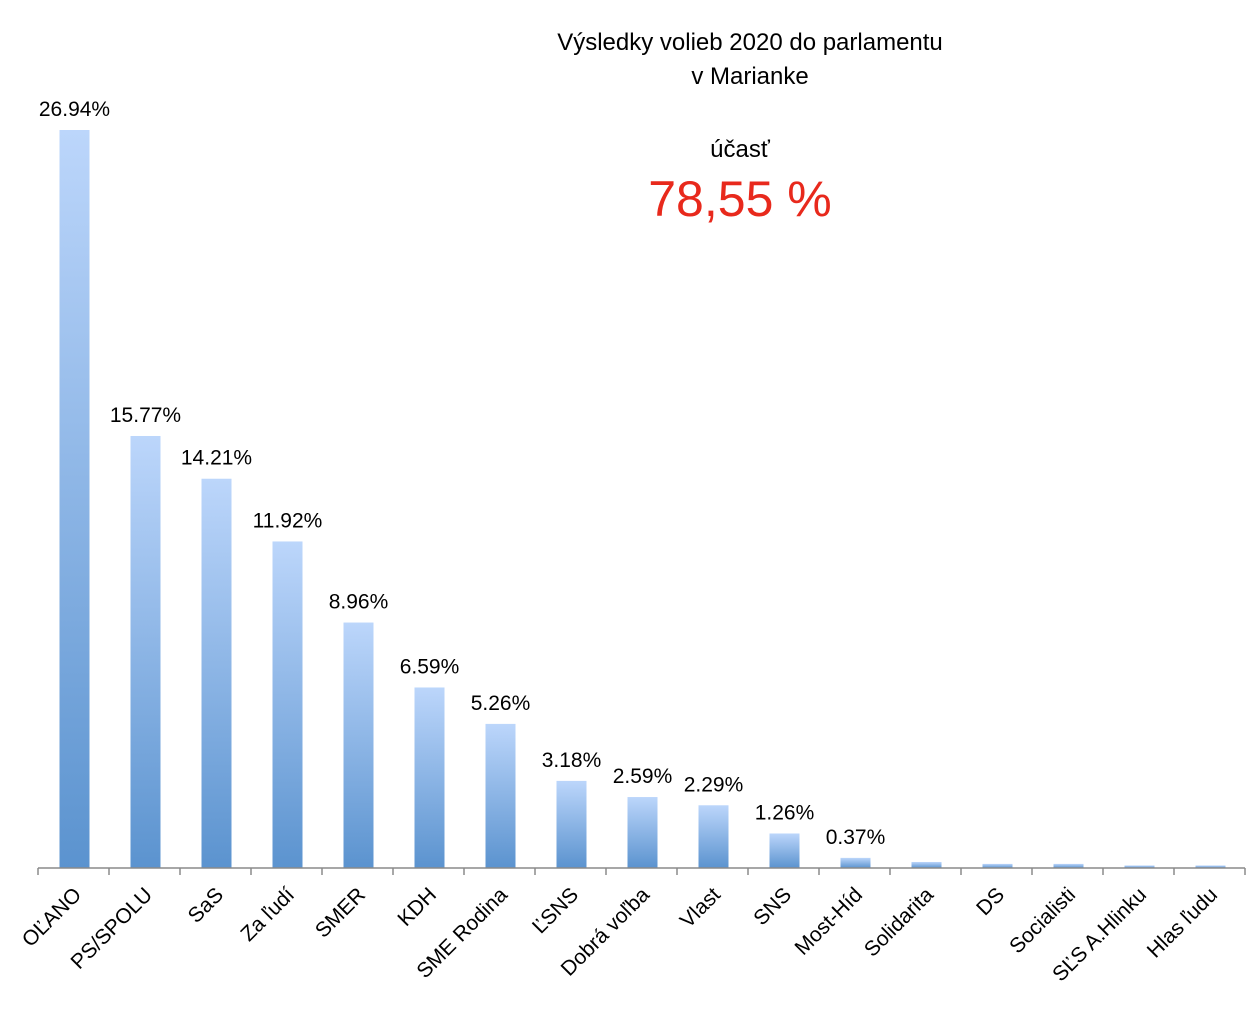  I want to click on category-label-16: Hlas ľudu, so click(1182, 922).